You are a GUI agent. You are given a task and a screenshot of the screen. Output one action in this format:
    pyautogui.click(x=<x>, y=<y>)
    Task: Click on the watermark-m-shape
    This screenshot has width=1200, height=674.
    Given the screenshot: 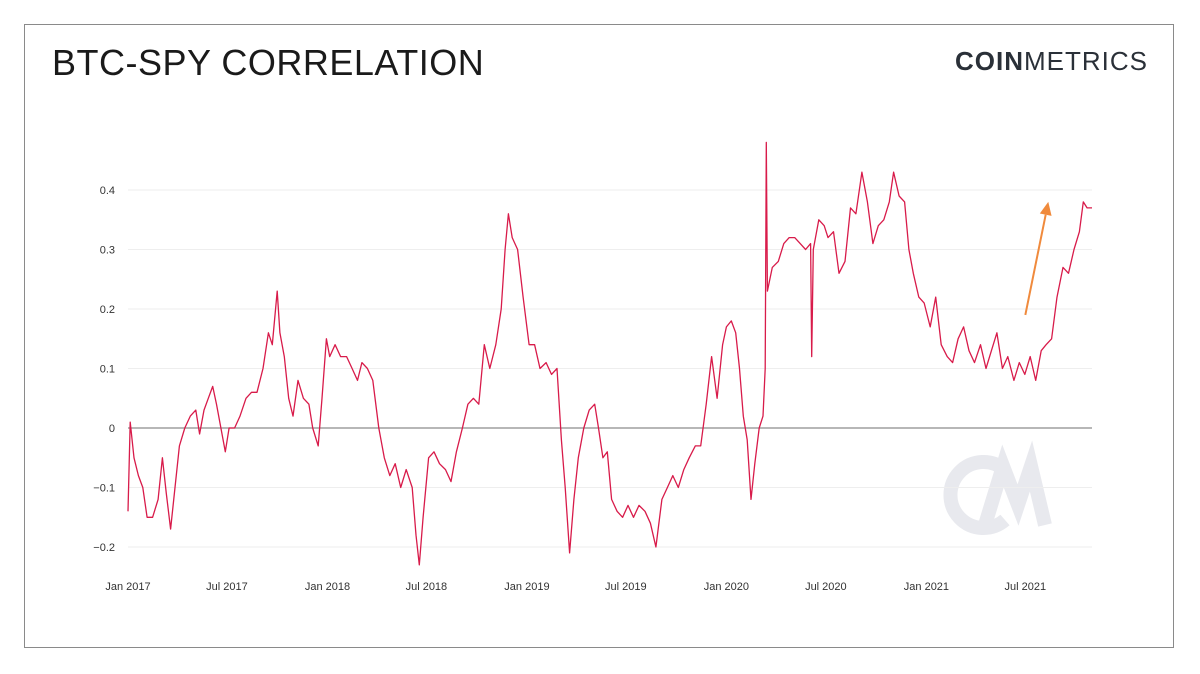 What is the action you would take?
    pyautogui.click(x=1015, y=484)
    